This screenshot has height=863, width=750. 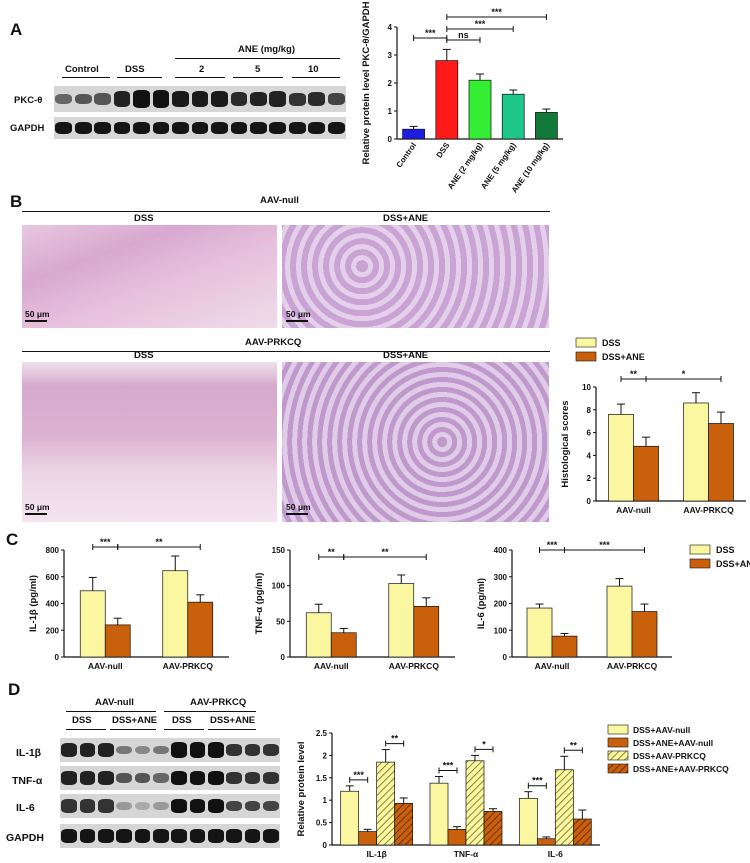 What do you see at coordinates (16, 29) in the screenshot?
I see `panel-letter-a: A` at bounding box center [16, 29].